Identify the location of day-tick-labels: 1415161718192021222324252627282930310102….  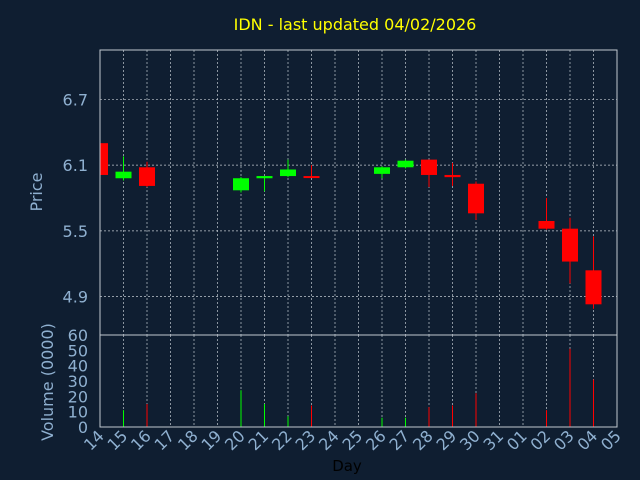
(352, 440).